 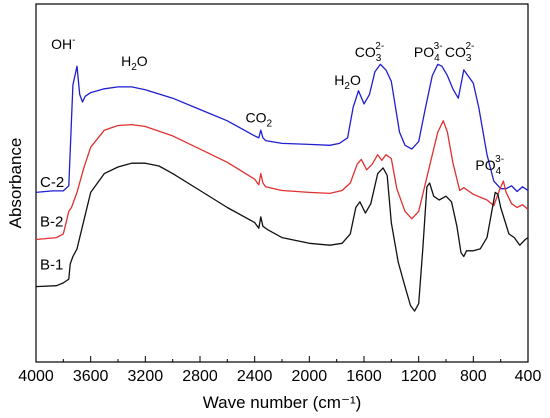 I want to click on y-axis-title: Absorbance, so click(x=15, y=183).